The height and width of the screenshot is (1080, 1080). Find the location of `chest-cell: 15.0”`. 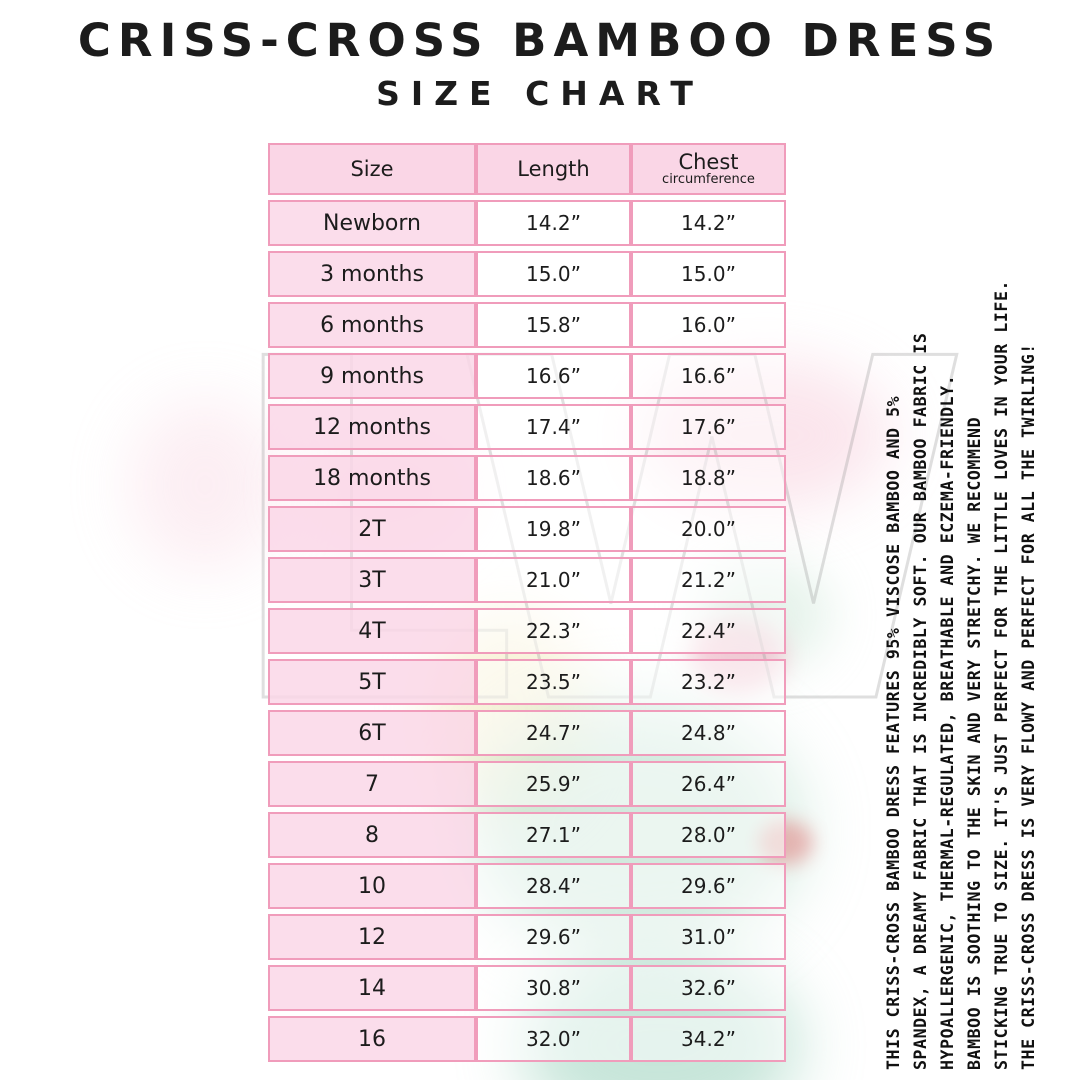

chest-cell: 15.0” is located at coordinates (708, 274).